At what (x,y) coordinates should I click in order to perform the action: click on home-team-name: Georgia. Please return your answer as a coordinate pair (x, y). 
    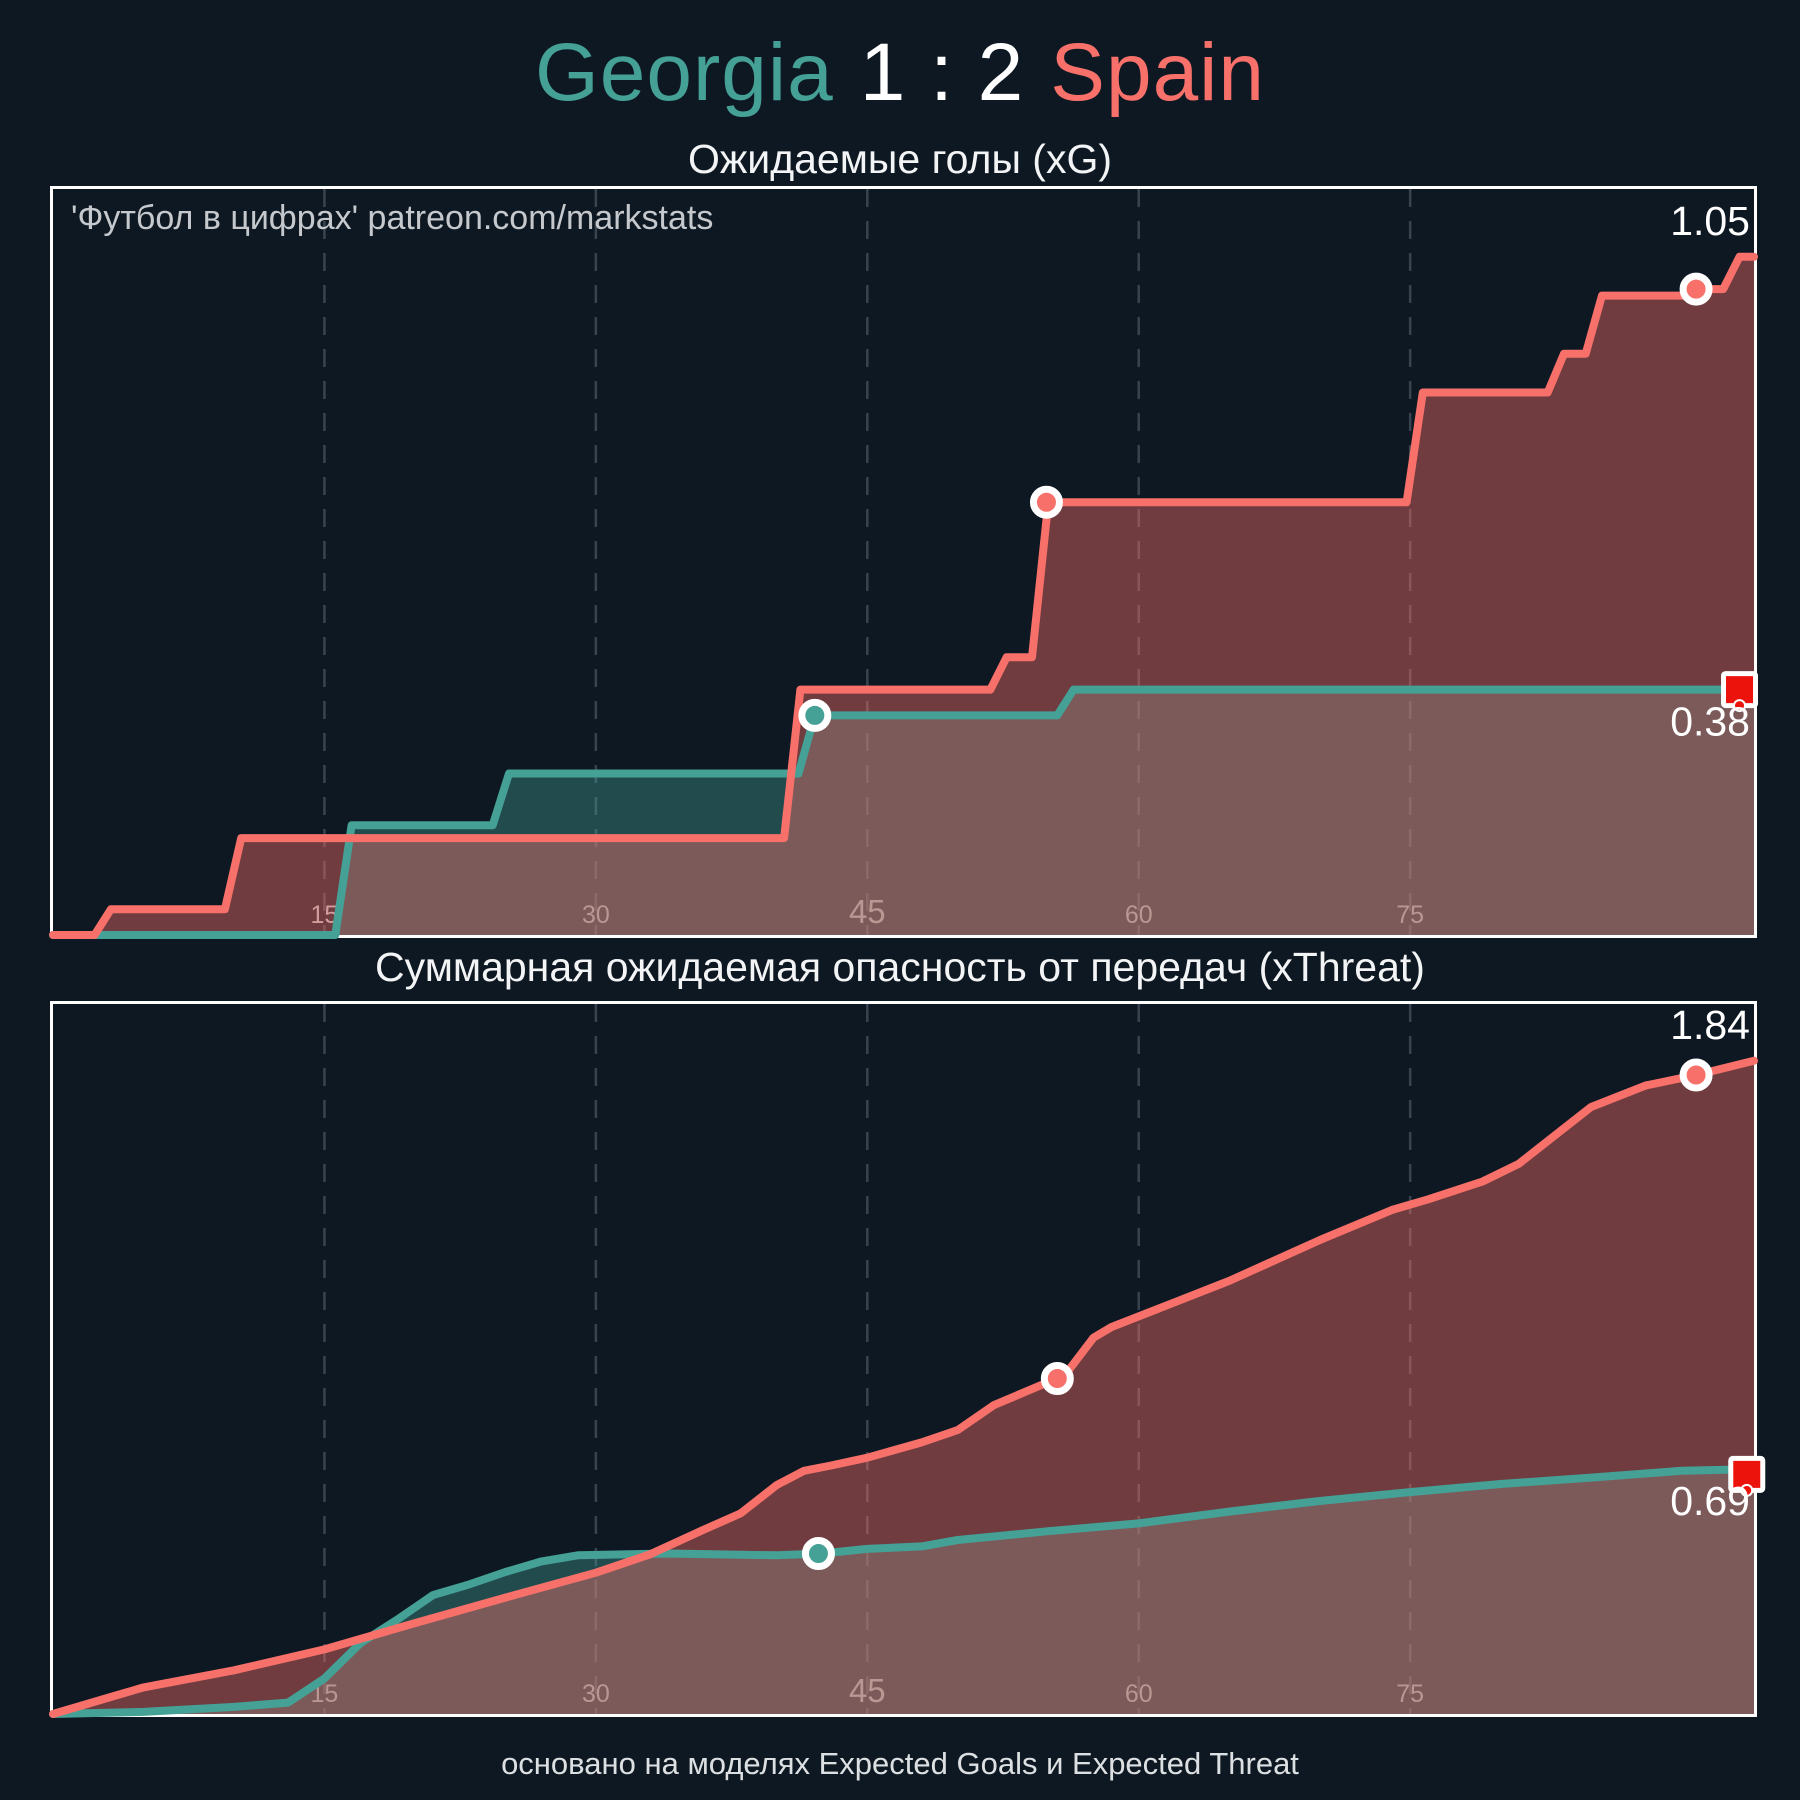
    Looking at the image, I should click on (684, 72).